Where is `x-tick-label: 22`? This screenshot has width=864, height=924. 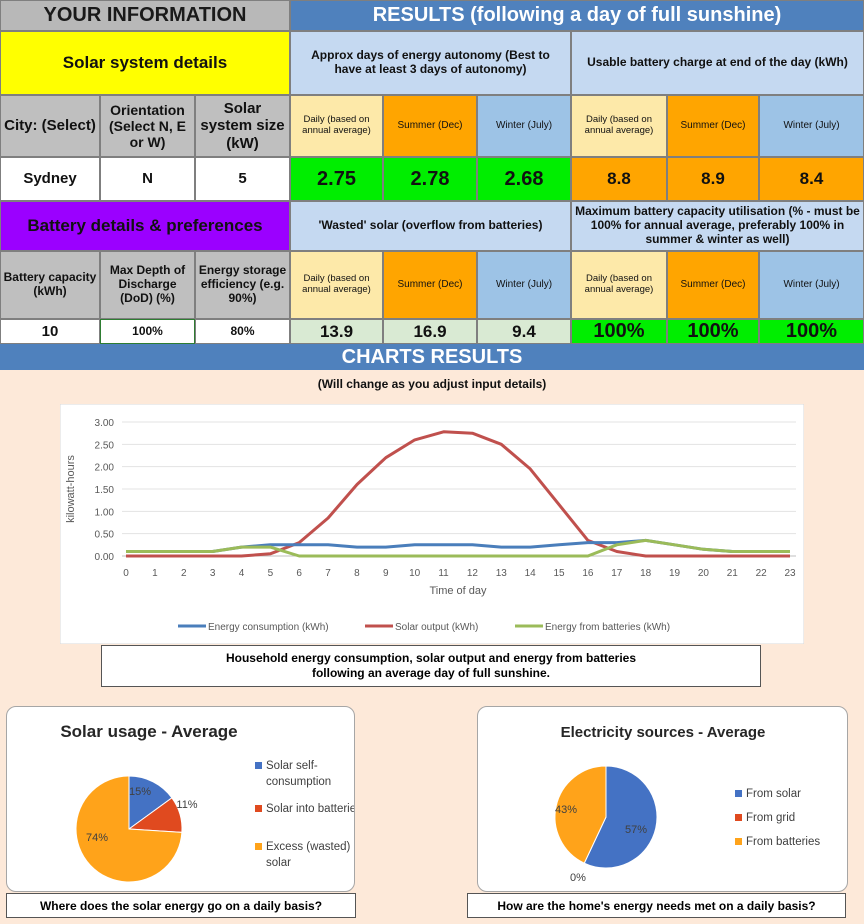 x-tick-label: 22 is located at coordinates (762, 573).